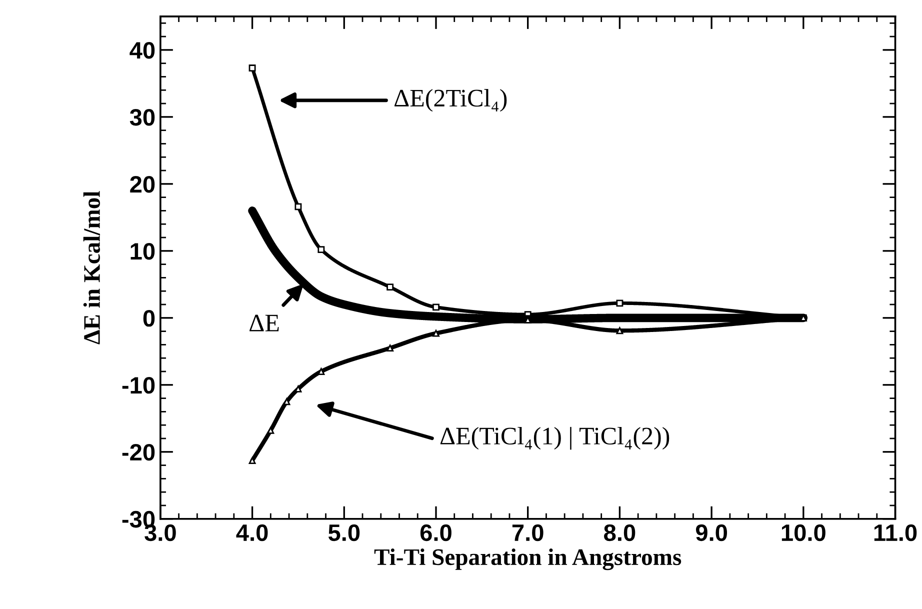 This screenshot has height=609, width=922. I want to click on x-tick-label: 9.0, so click(711, 533).